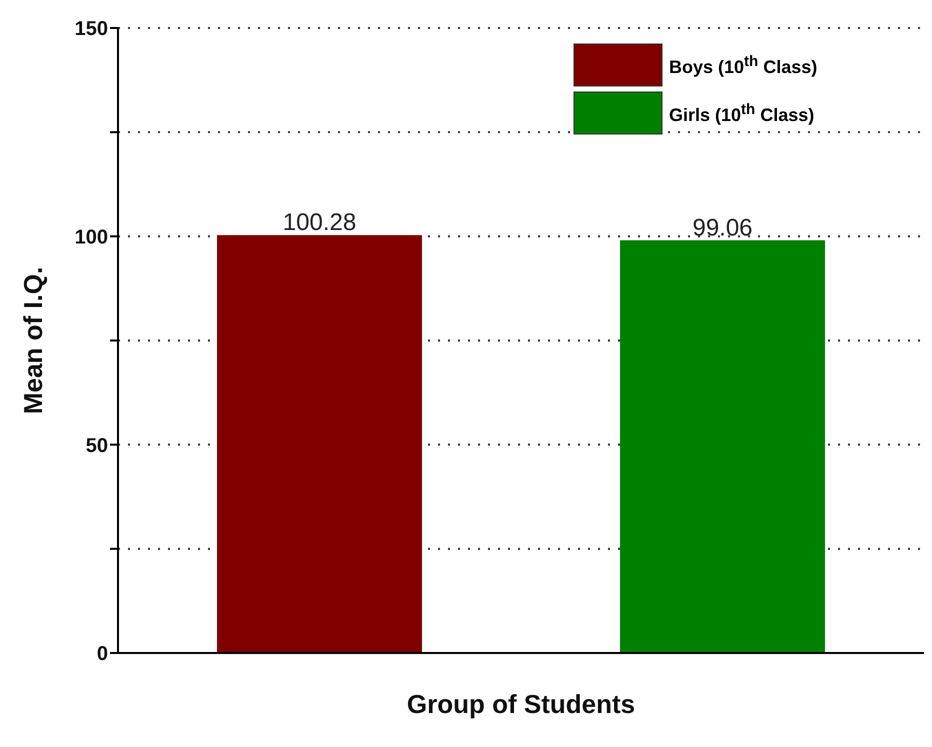  What do you see at coordinates (741, 113) in the screenshot?
I see `legend-label: Girls (10$^{th}$ Class)` at bounding box center [741, 113].